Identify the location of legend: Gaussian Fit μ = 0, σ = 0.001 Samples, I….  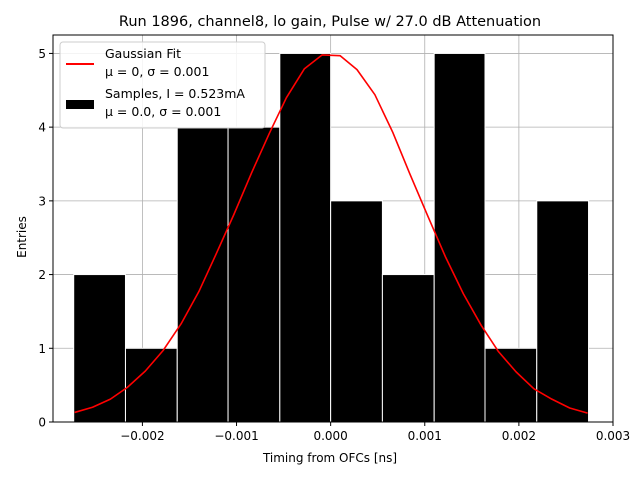
(162, 85).